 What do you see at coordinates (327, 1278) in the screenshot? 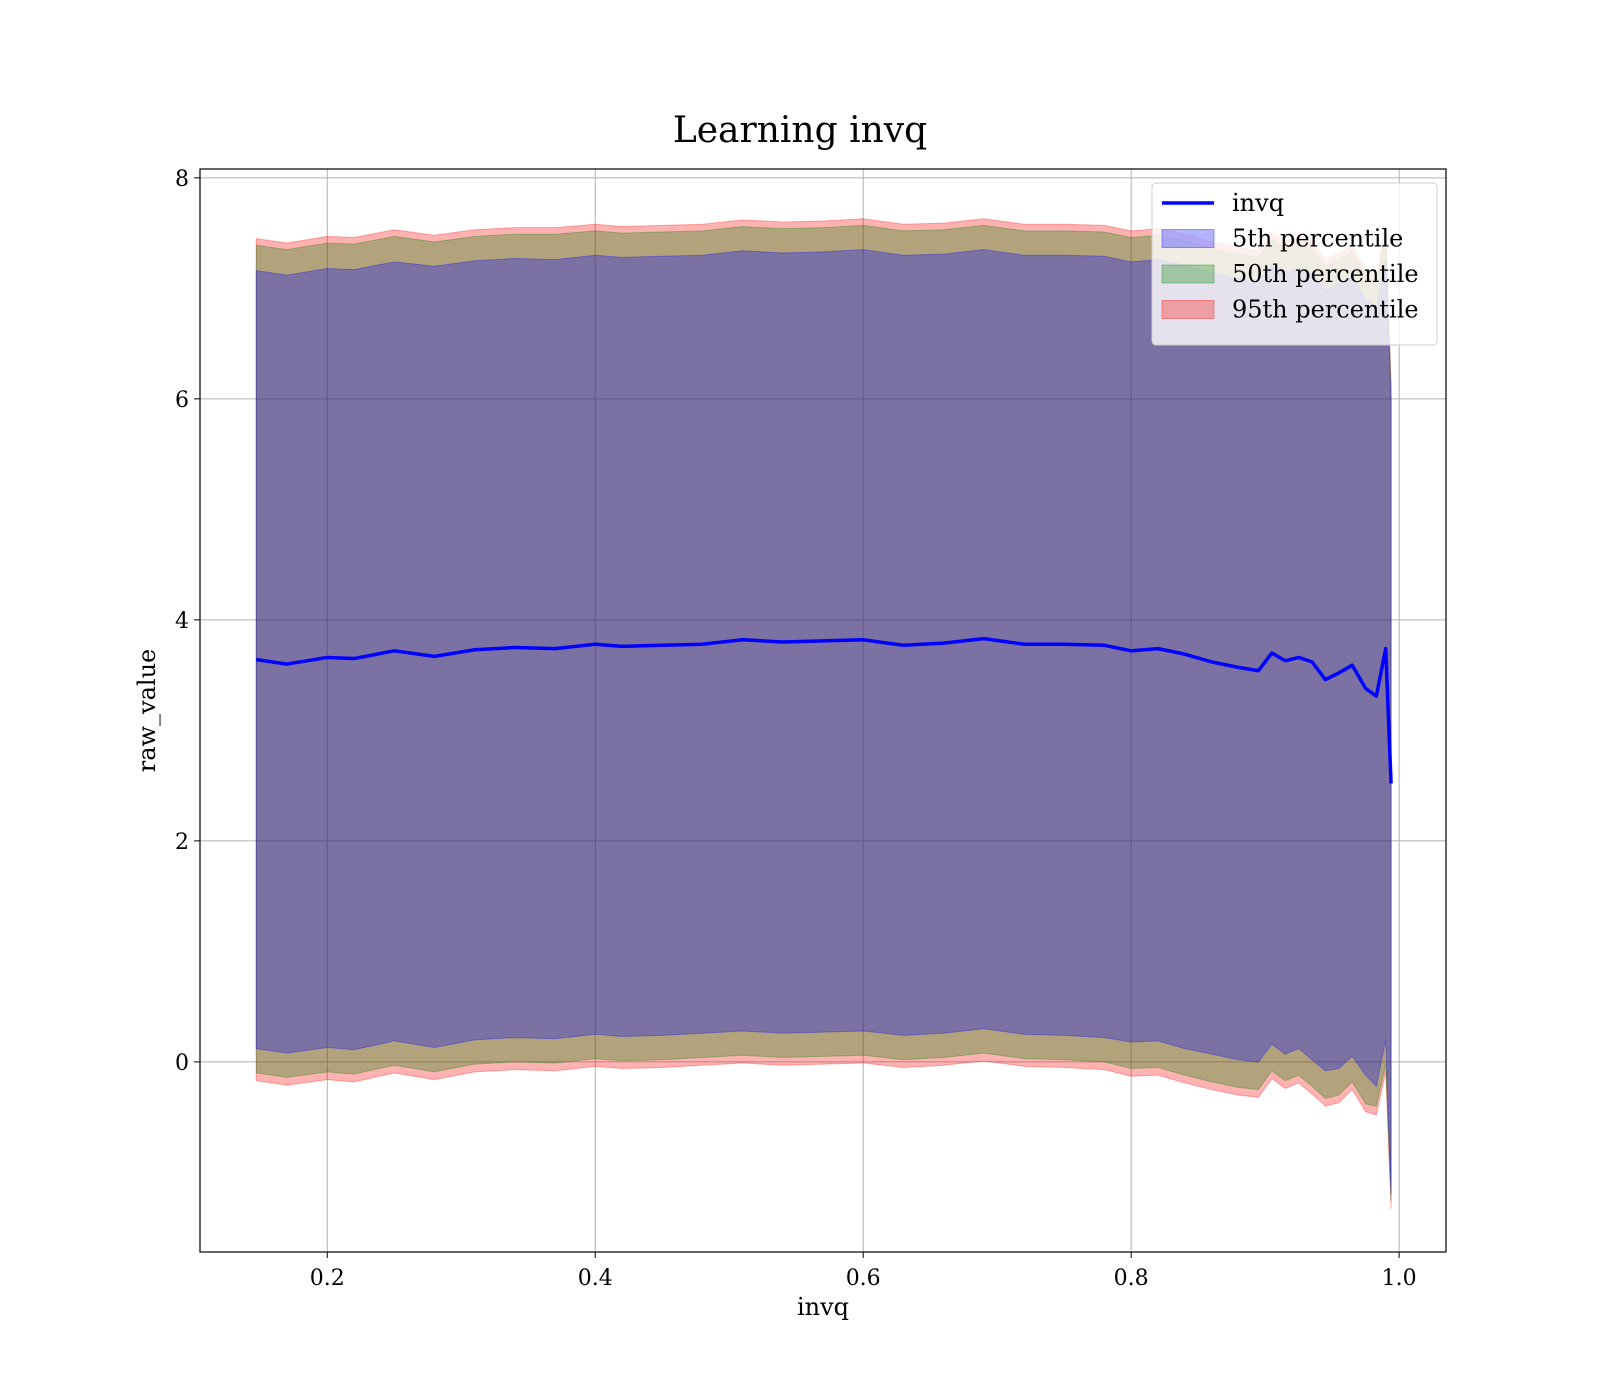
I see `x-tick-label: 0.2` at bounding box center [327, 1278].